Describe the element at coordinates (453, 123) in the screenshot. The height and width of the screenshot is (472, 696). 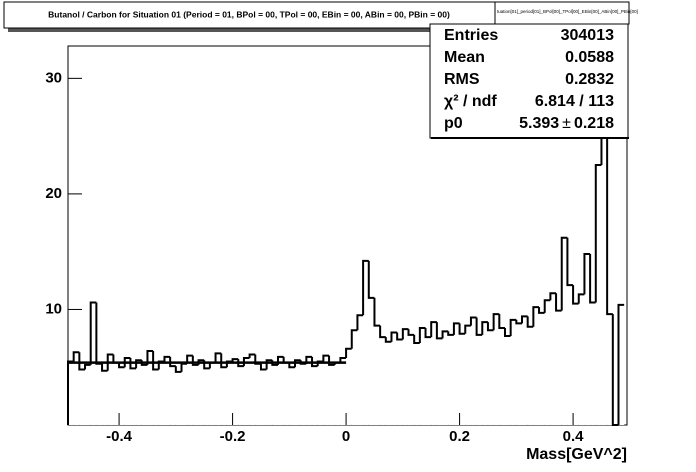
I see `stat-label: p0` at that location.